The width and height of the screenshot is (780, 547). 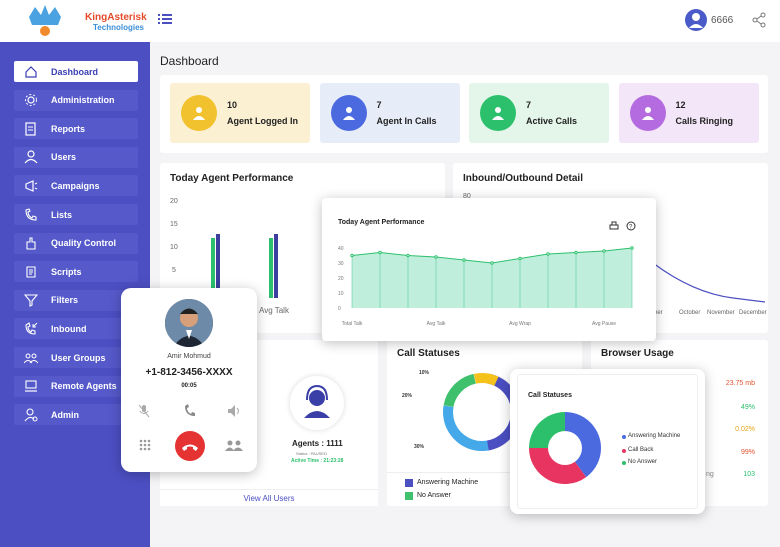 I want to click on usage-value: 23.75 mb, so click(x=740, y=383).